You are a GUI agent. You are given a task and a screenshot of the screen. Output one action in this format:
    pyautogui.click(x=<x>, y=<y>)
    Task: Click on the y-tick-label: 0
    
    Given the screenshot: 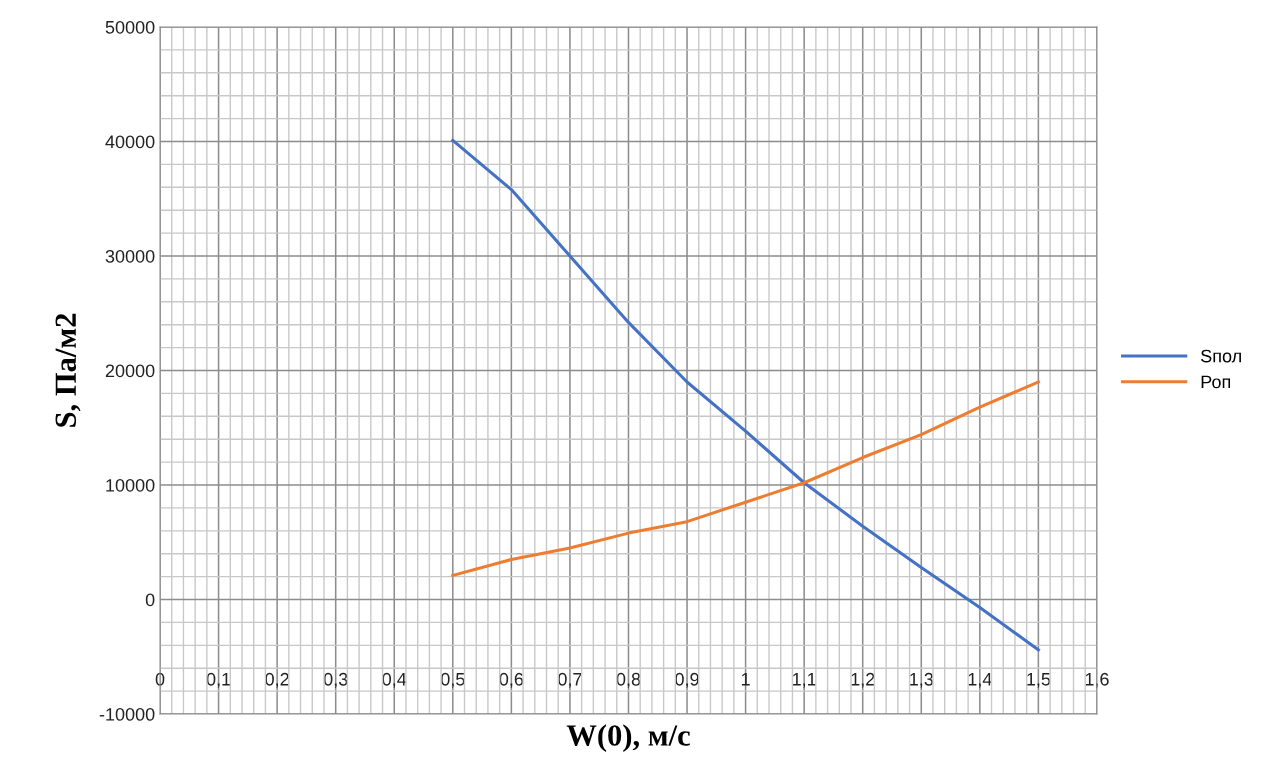 What is the action you would take?
    pyautogui.click(x=150, y=600)
    